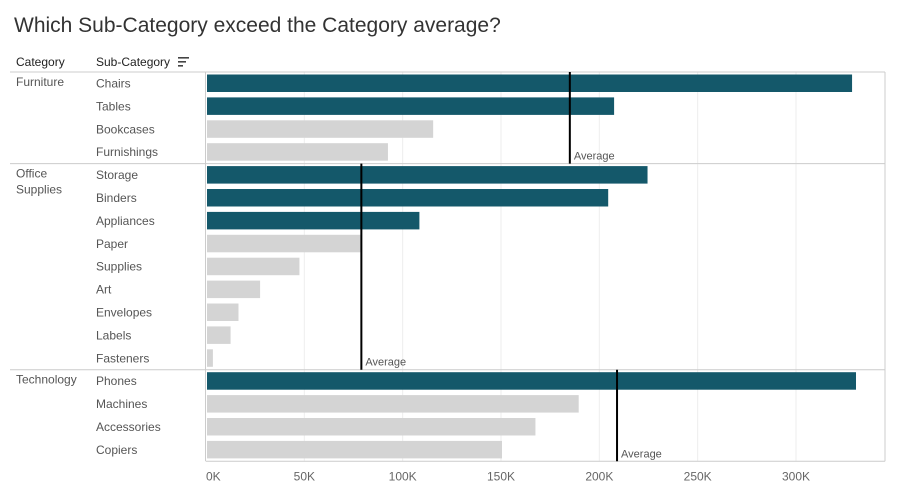  Describe the element at coordinates (371, 427) in the screenshot. I see `bar-accessories` at that location.